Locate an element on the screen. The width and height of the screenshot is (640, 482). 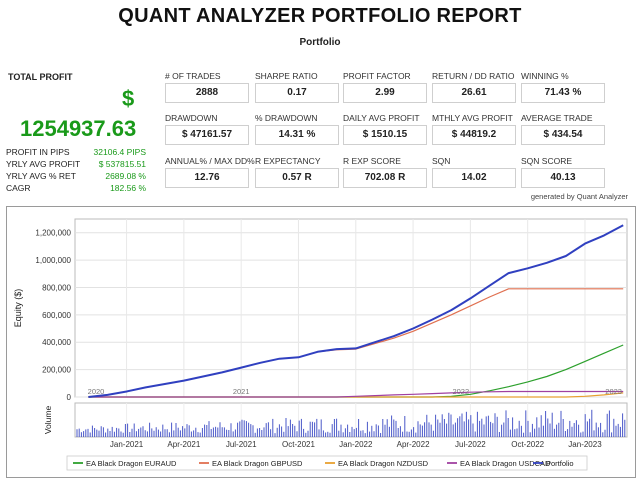
metric-daily-avg-profit: DAILY AVG PROFIT $ 1510.15 is located at coordinates (385, 129).